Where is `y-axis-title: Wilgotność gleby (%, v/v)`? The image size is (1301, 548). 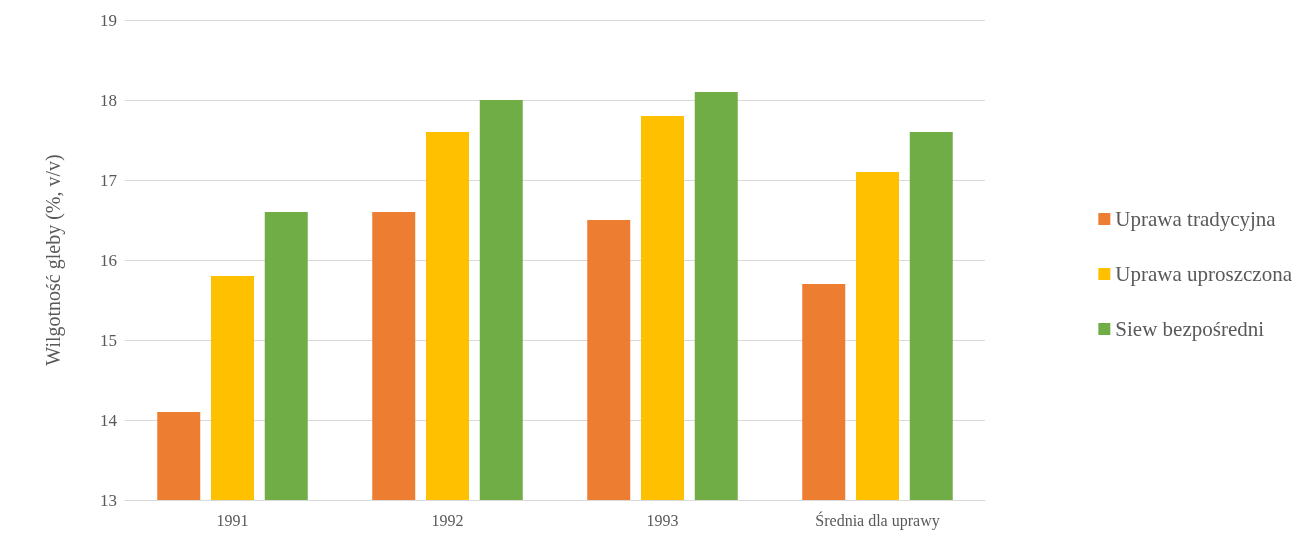
y-axis-title: Wilgotność gleby (%, v/v) is located at coordinates (53, 260).